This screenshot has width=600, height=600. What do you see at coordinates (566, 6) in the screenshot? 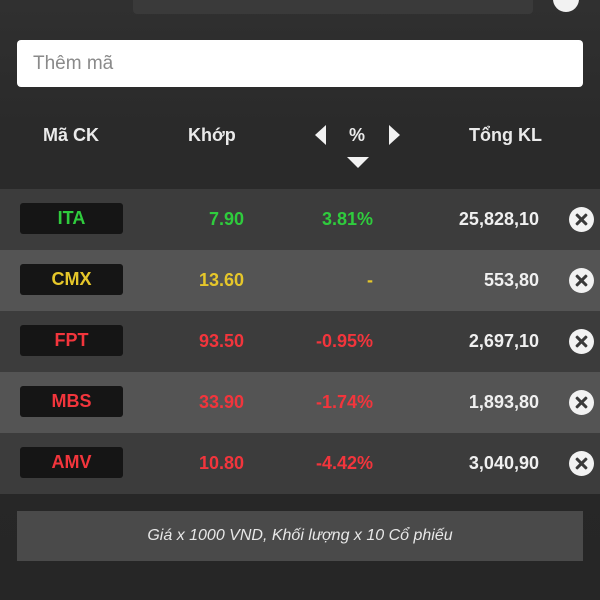
I see `top-action-icon` at bounding box center [566, 6].